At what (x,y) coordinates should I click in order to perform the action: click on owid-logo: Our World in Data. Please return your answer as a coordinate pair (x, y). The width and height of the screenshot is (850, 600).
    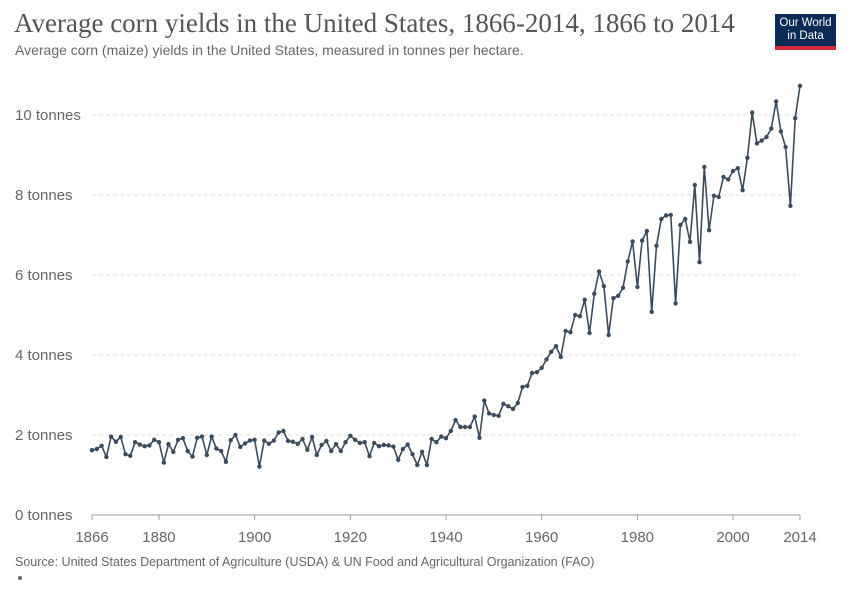
    Looking at the image, I should click on (805, 32).